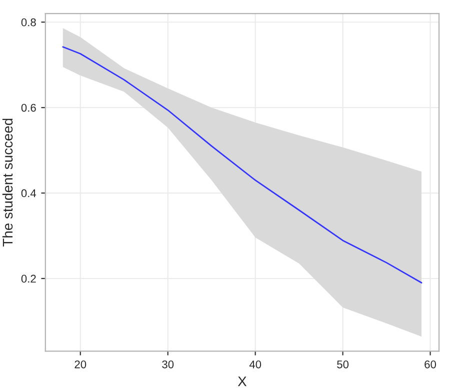 Image resolution: width=454 pixels, height=388 pixels. Describe the element at coordinates (242, 381) in the screenshot. I see `x-axis-title: X` at that location.